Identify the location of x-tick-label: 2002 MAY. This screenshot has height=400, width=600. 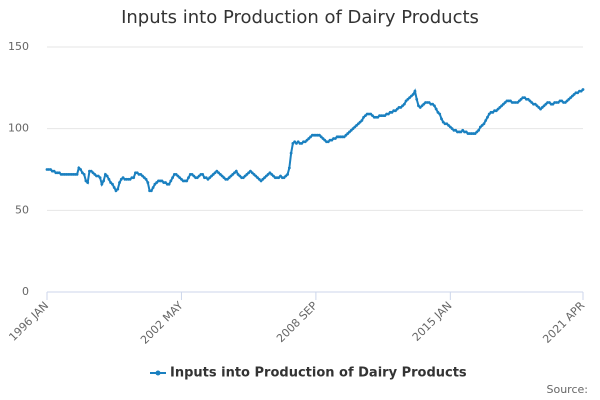
(162, 323).